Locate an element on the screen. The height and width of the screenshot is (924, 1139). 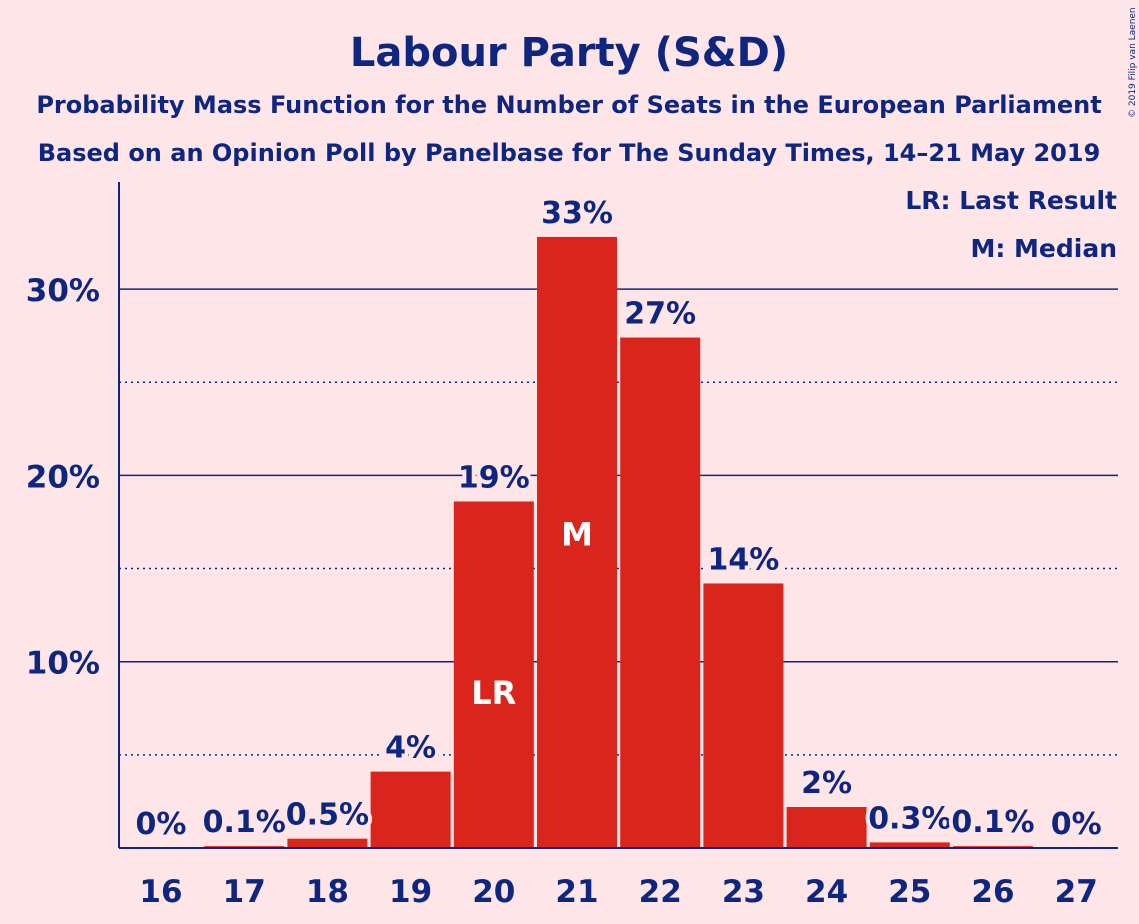
data-label: 27% is located at coordinates (660, 314).